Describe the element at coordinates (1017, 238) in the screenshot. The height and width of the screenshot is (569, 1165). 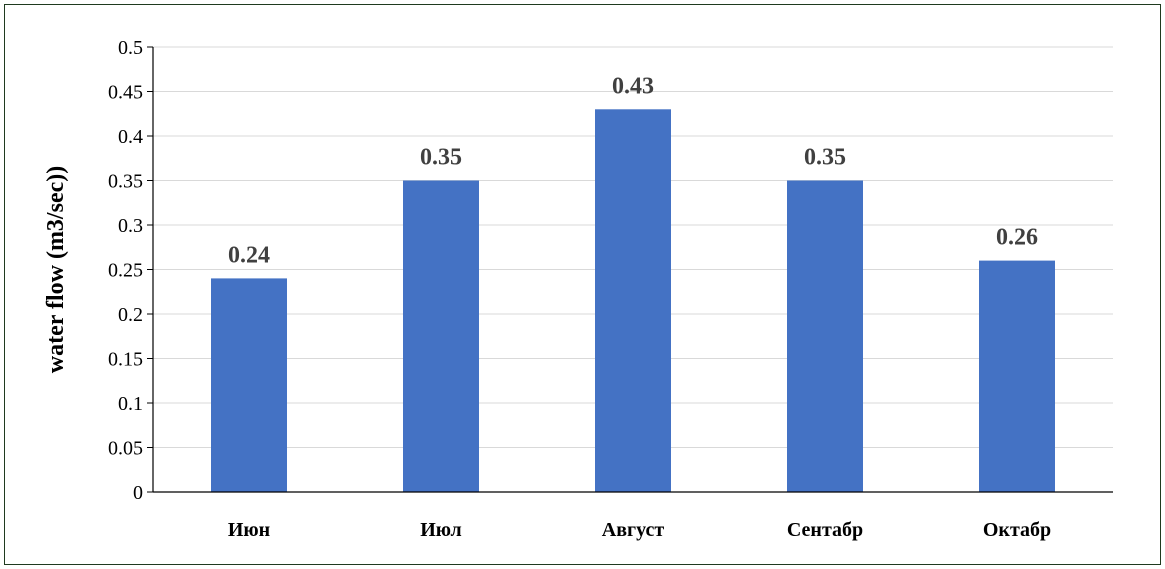
I see `data-label: 0.26` at that location.